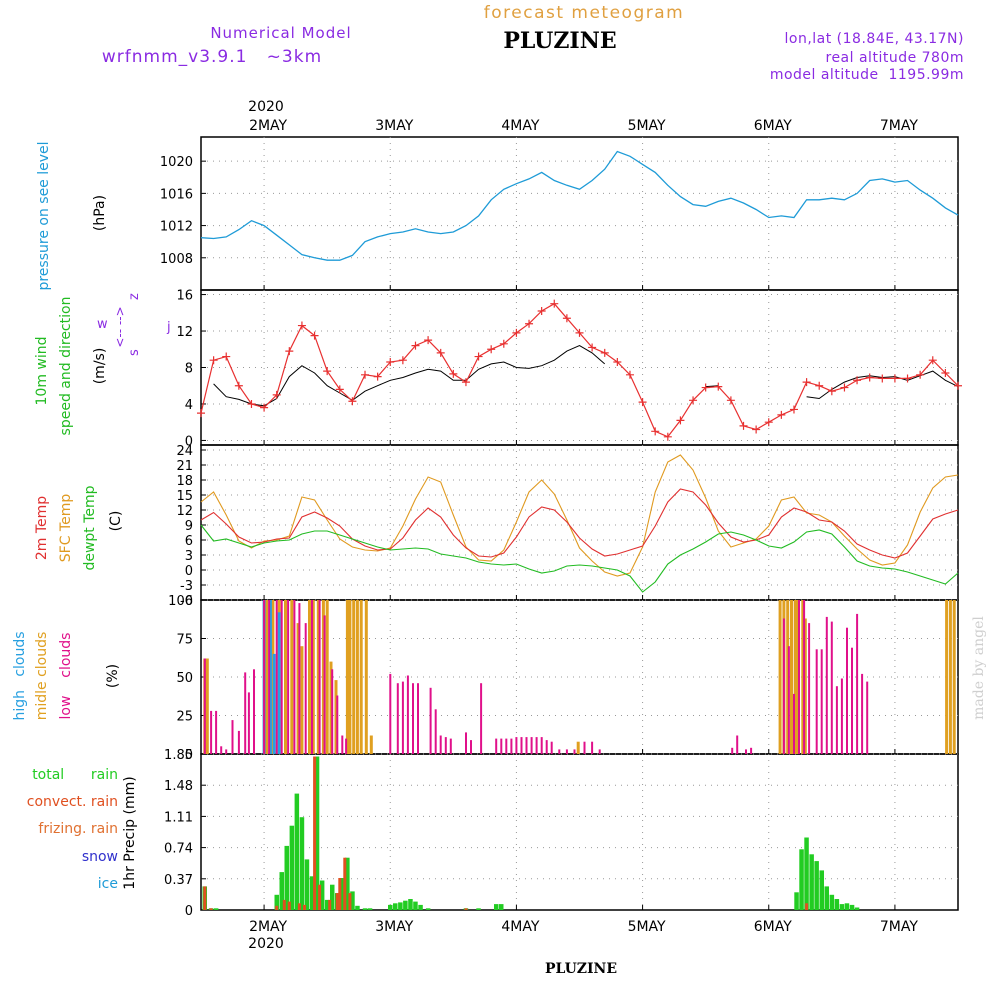 The width and height of the screenshot is (1000, 1000). Describe the element at coordinates (102, 324) in the screenshot. I see `wind-compass-w: w` at that location.